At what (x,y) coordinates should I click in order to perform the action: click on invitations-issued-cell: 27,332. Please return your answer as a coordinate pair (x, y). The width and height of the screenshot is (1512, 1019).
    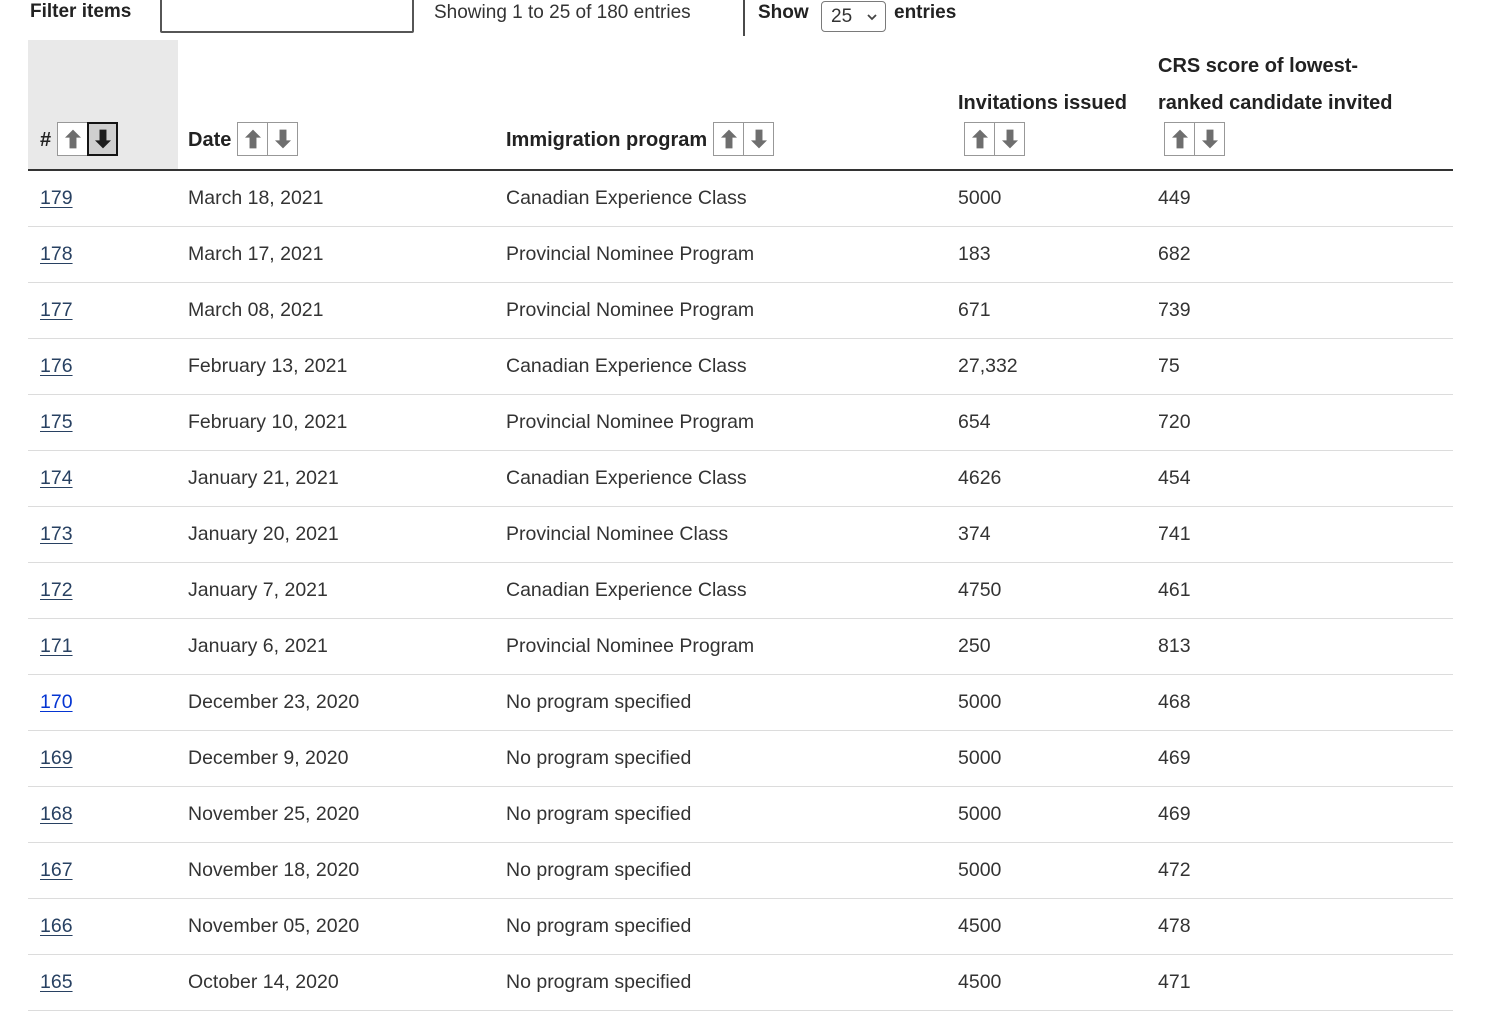
    Looking at the image, I should click on (1048, 366).